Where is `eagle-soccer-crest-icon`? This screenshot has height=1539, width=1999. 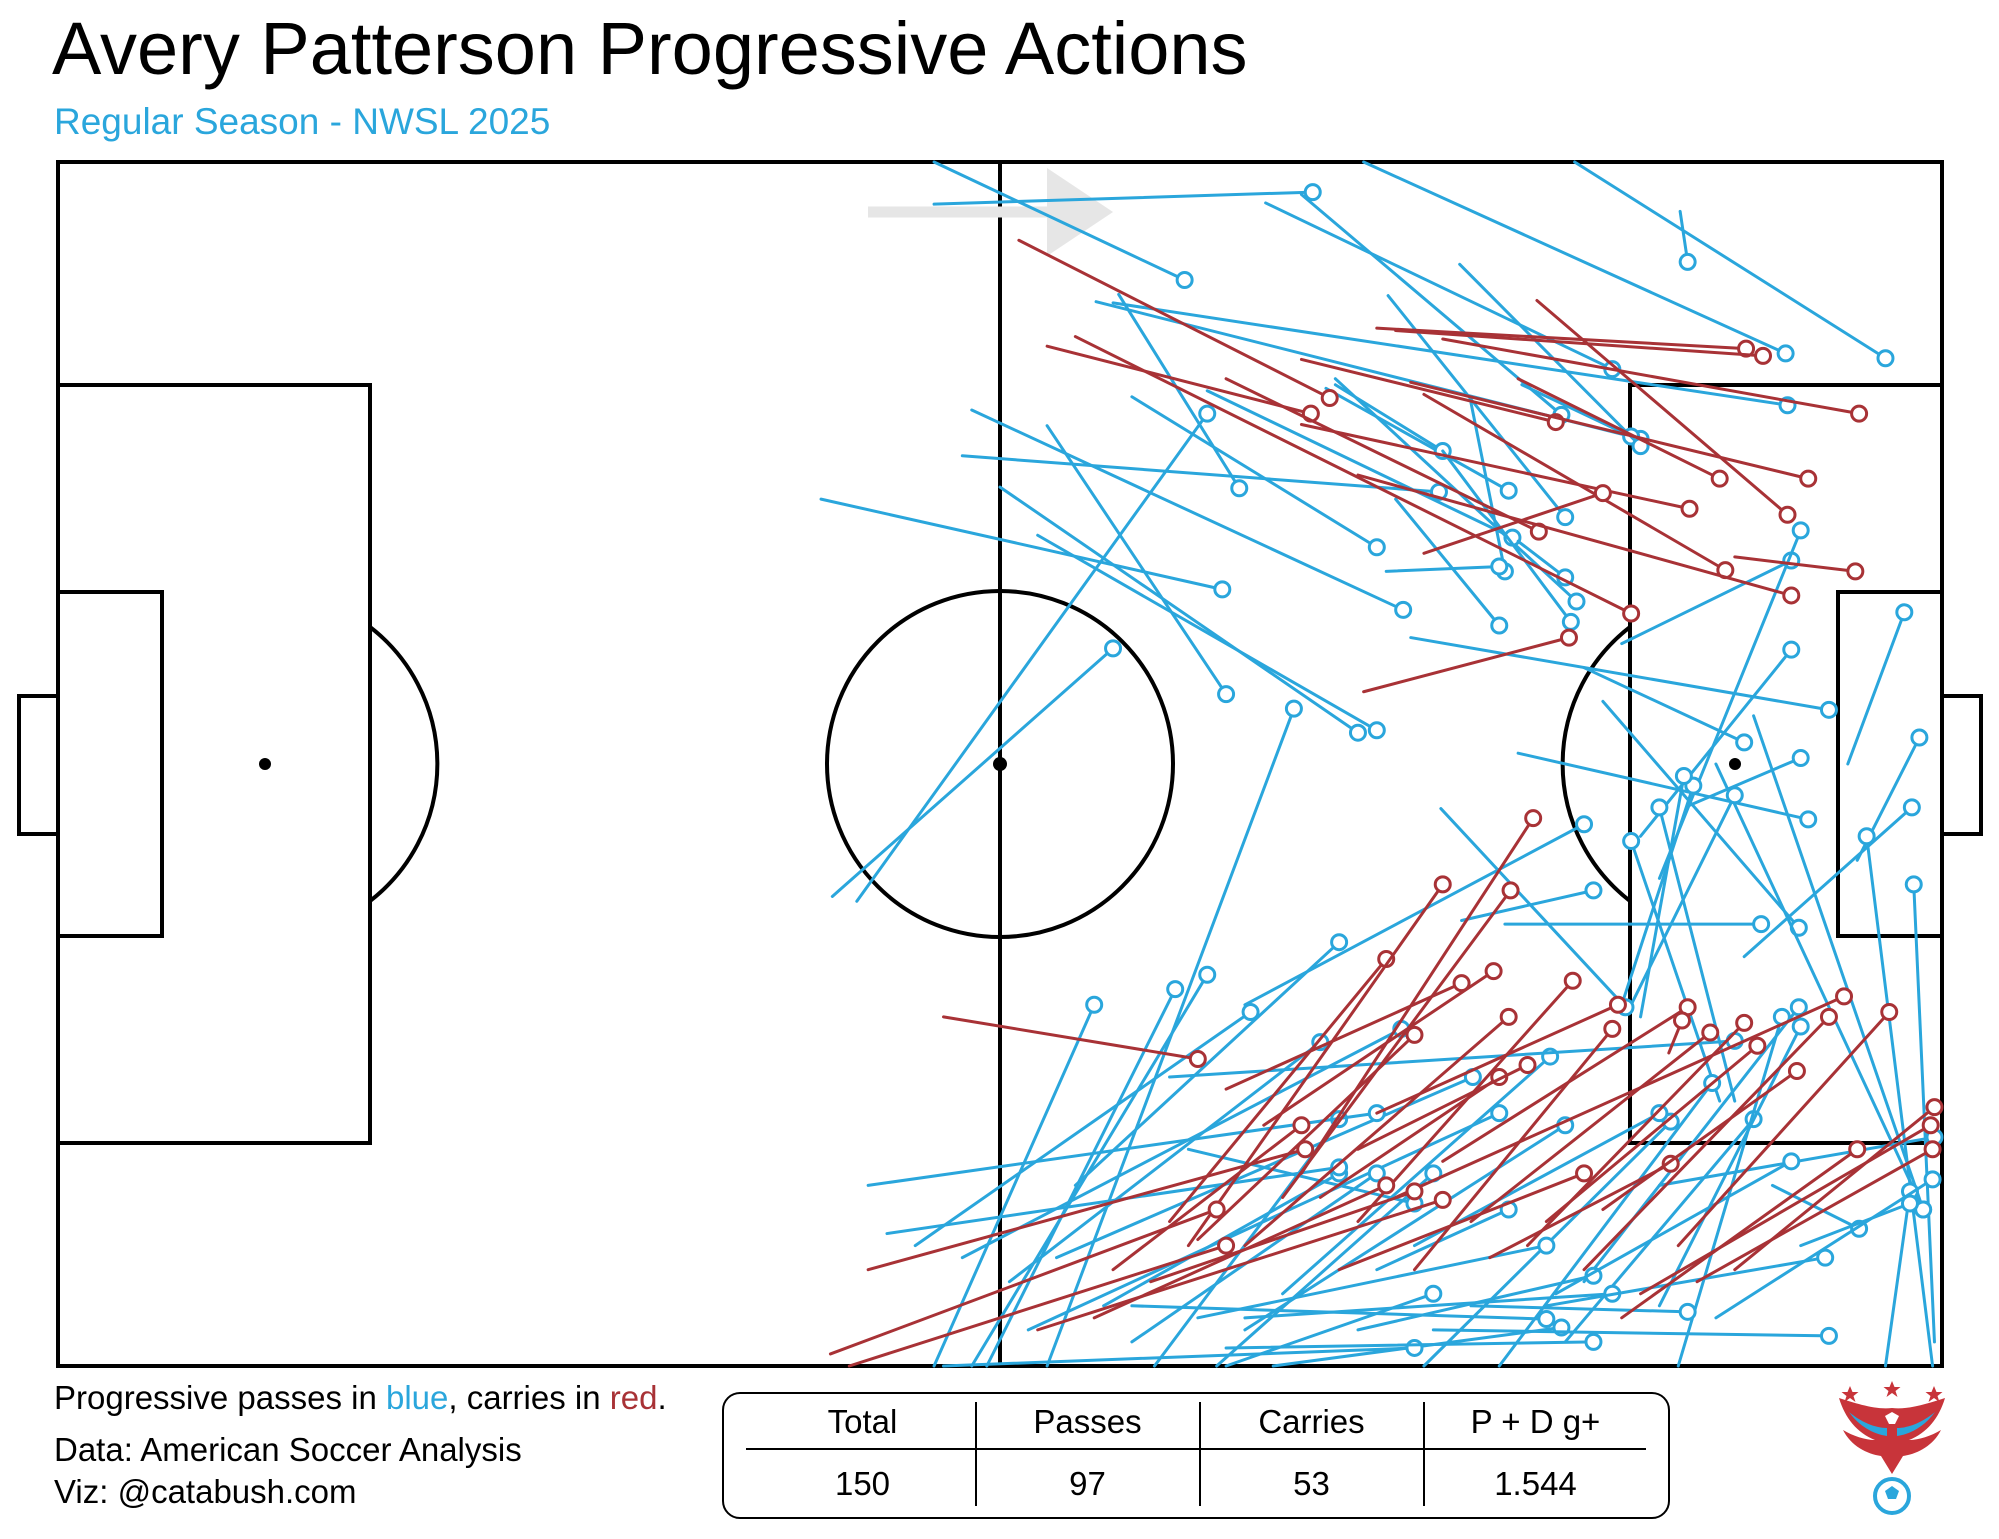 eagle-soccer-crest-icon is located at coordinates (1892, 1448).